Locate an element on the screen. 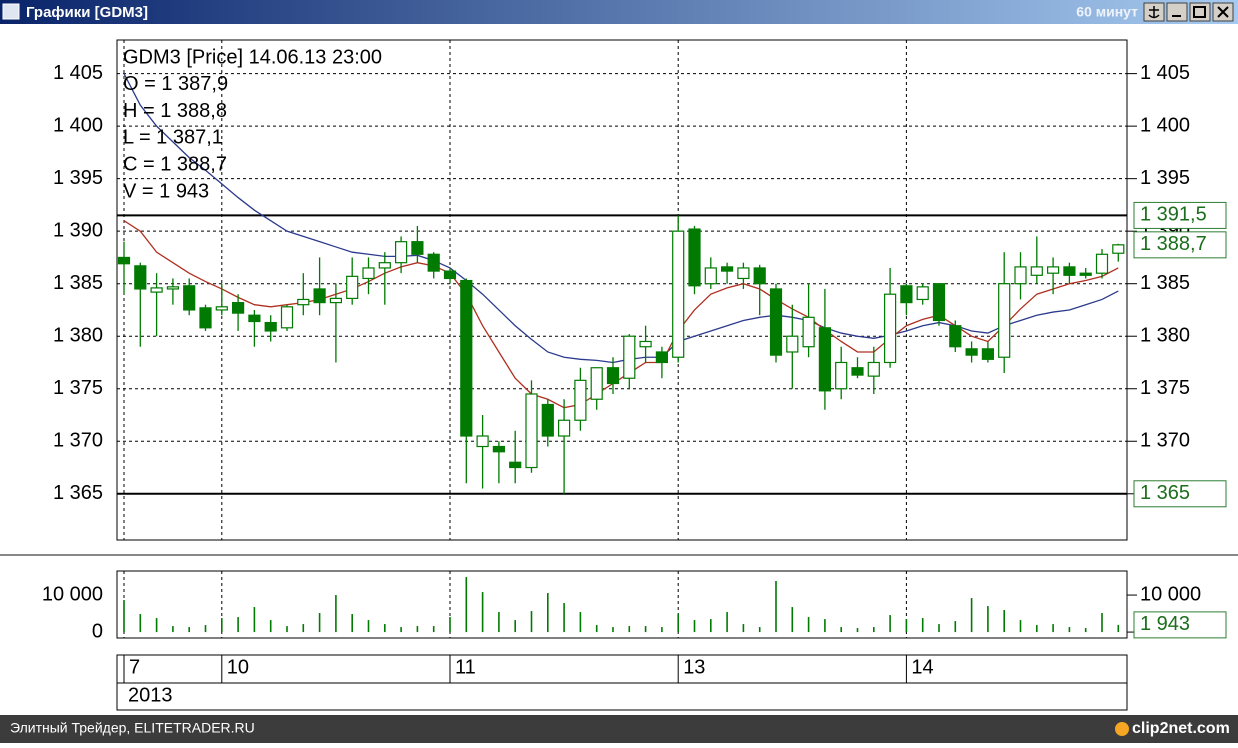  x-tick-label: 10 is located at coordinates (238, 667).